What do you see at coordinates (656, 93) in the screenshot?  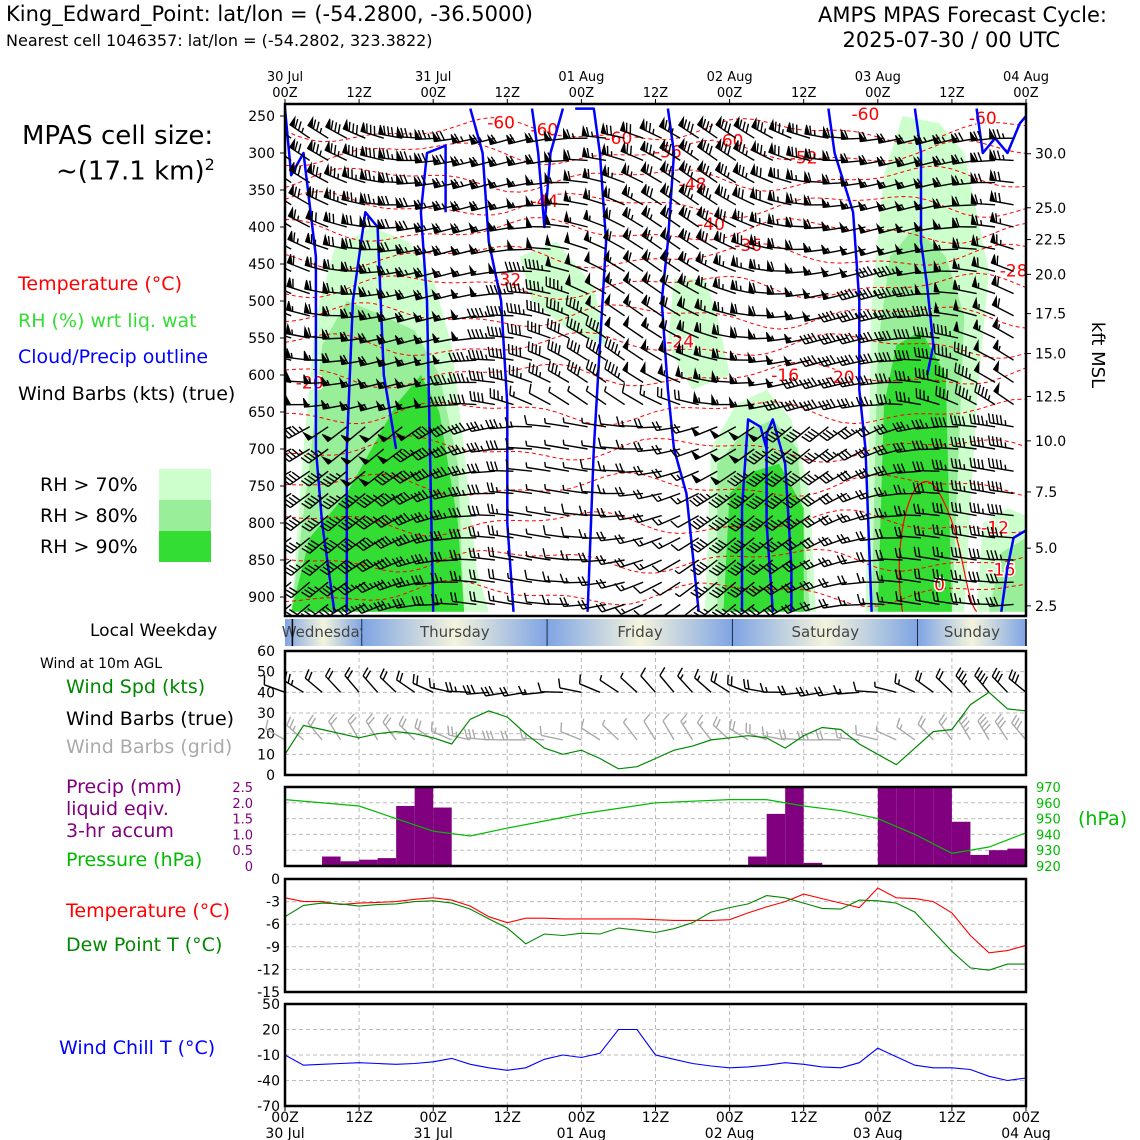 I see `top-time-label: 12Z` at bounding box center [656, 93].